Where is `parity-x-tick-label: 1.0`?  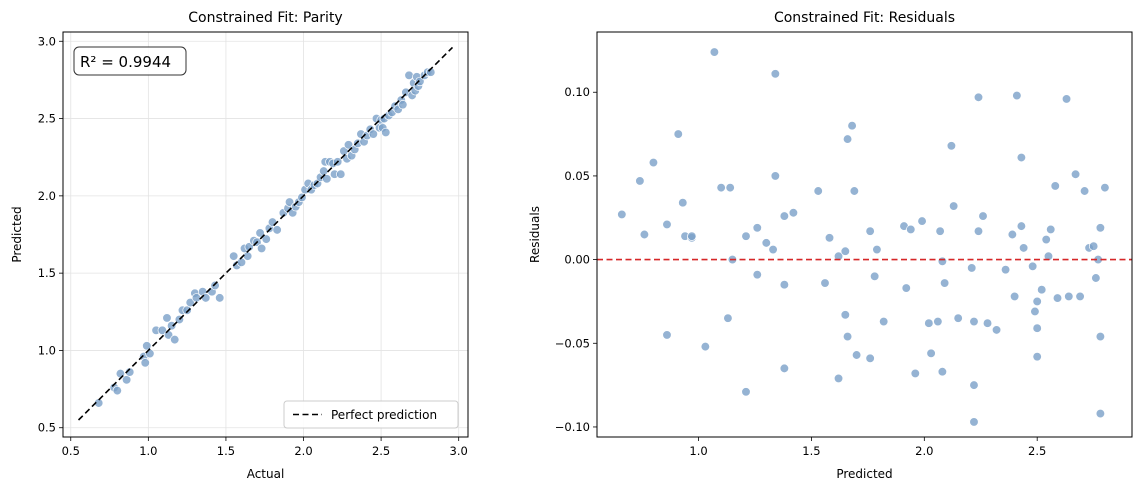
parity-x-tick-label: 1.0 is located at coordinates (148, 451).